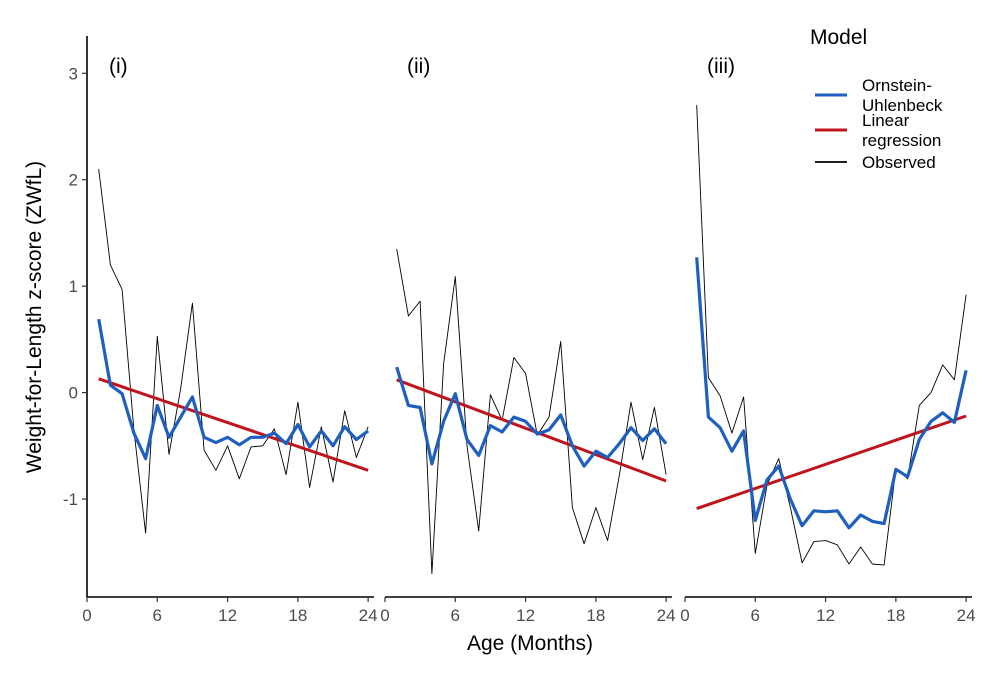 The image size is (1000, 683). What do you see at coordinates (34, 317) in the screenshot?
I see `y-axis-title: Weight-for-Length z-score (ZWfL)` at bounding box center [34, 317].